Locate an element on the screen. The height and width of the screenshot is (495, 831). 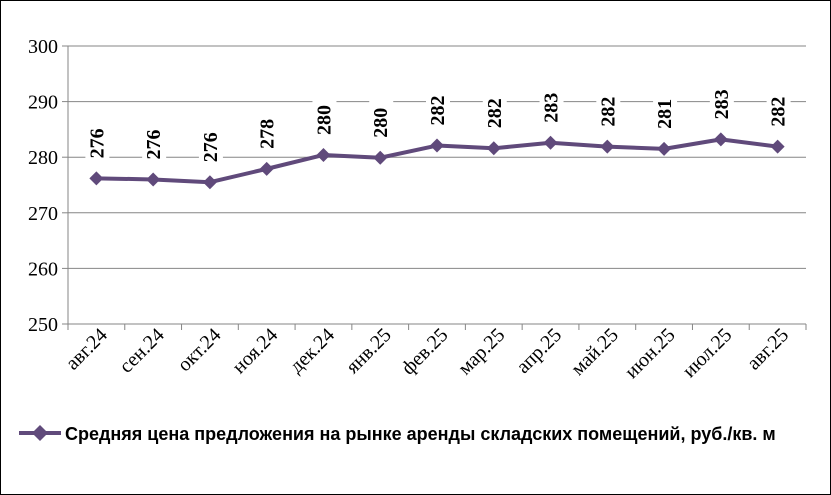
x-tick-label: янв.25 is located at coordinates (369, 351).